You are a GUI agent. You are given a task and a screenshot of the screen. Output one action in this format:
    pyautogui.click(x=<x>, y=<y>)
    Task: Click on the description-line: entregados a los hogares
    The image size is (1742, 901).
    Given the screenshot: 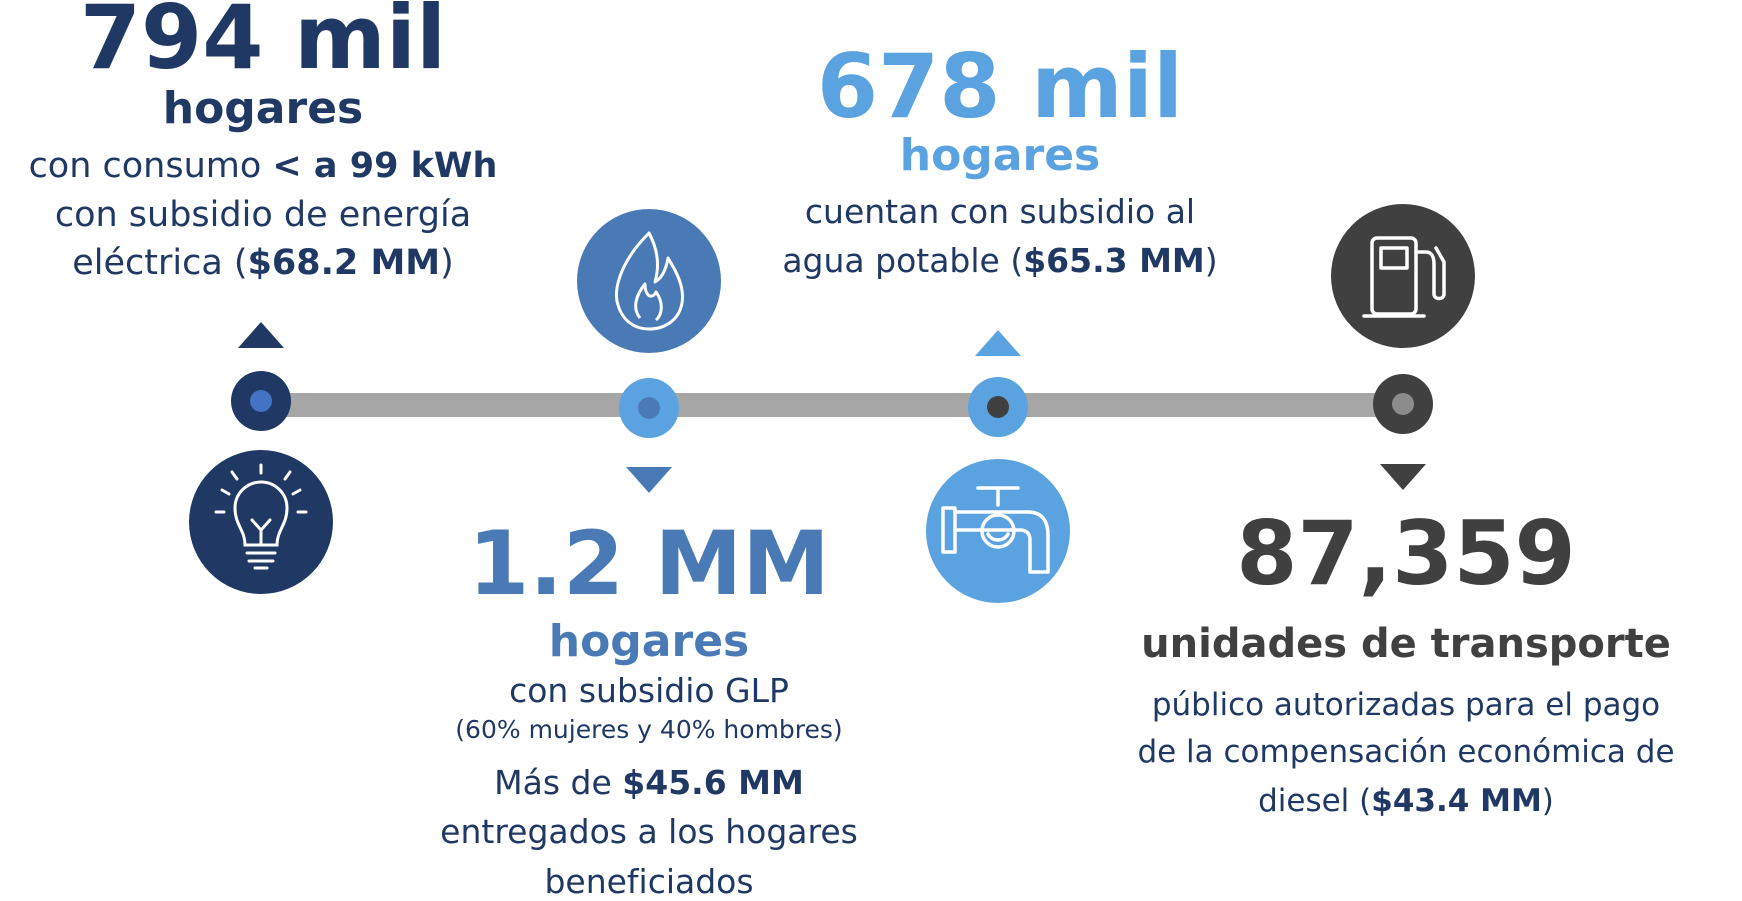 What is the action you would take?
    pyautogui.click(x=649, y=831)
    